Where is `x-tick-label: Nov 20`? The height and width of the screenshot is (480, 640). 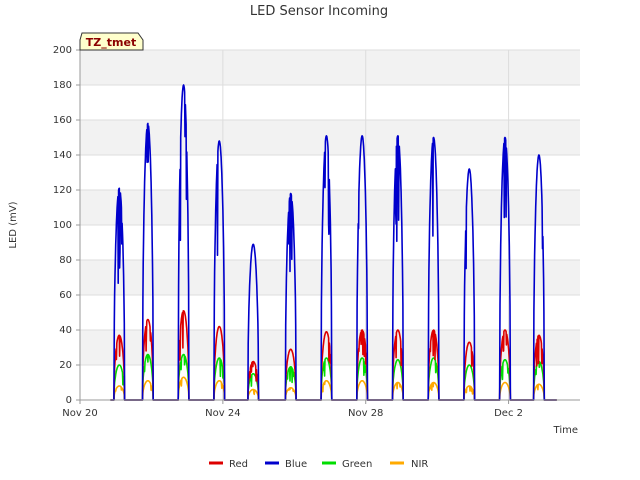 x-tick-label: Nov 20 is located at coordinates (79, 413).